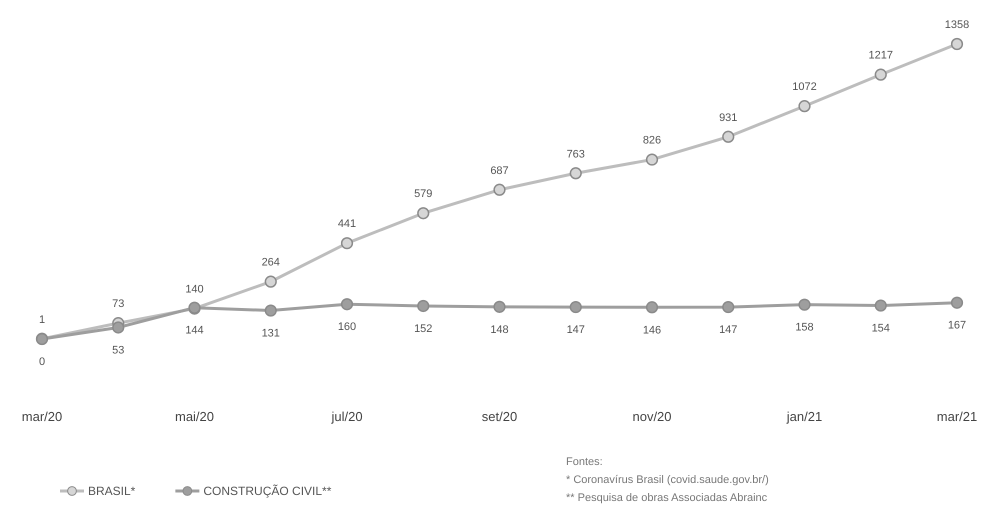  What do you see at coordinates (728, 118) in the screenshot?
I see `data-label: 931` at bounding box center [728, 118].